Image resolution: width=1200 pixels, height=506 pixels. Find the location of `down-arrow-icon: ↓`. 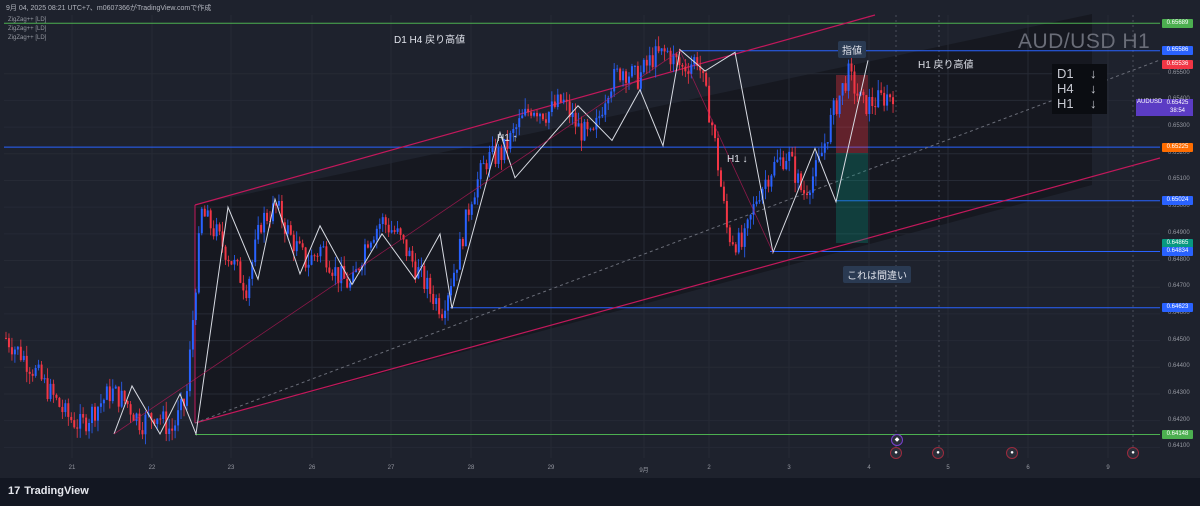

down-arrow-icon: ↓ is located at coordinates (1093, 88).